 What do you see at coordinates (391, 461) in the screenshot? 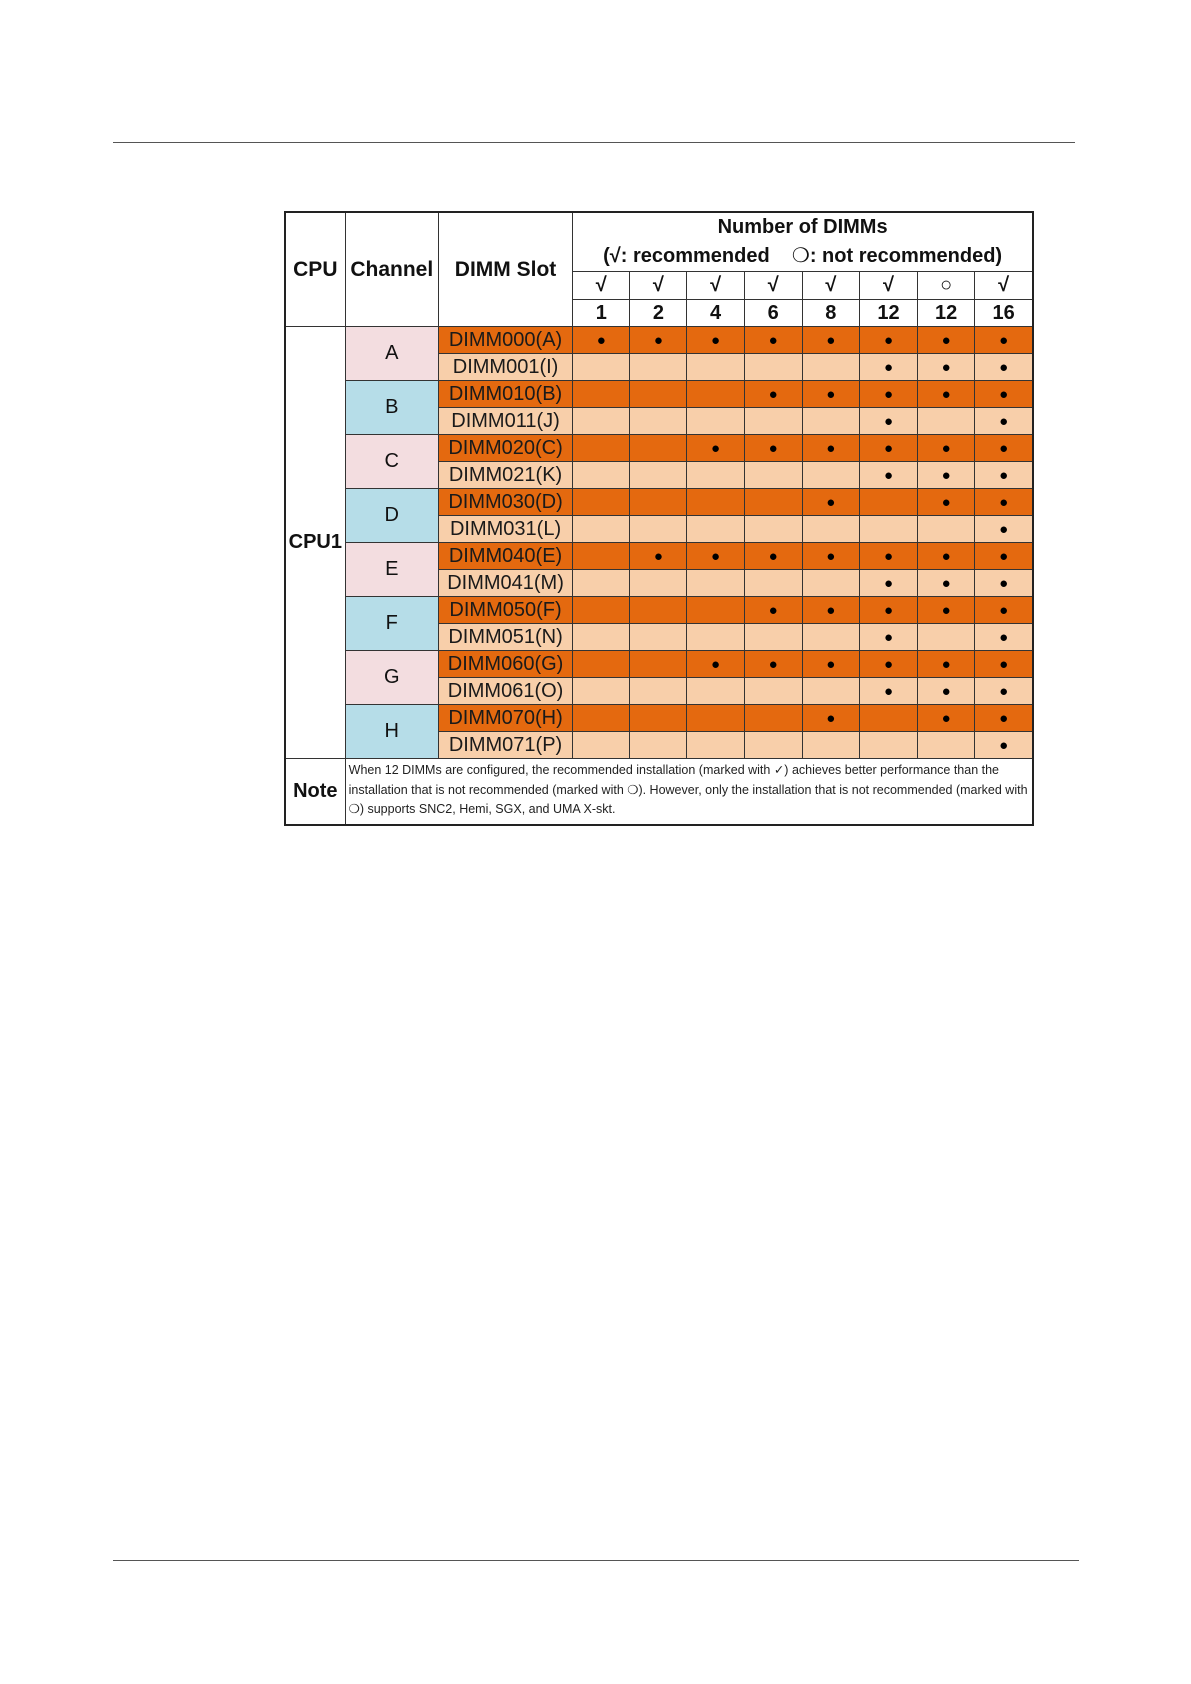
I see `channel-label: C` at bounding box center [391, 461].